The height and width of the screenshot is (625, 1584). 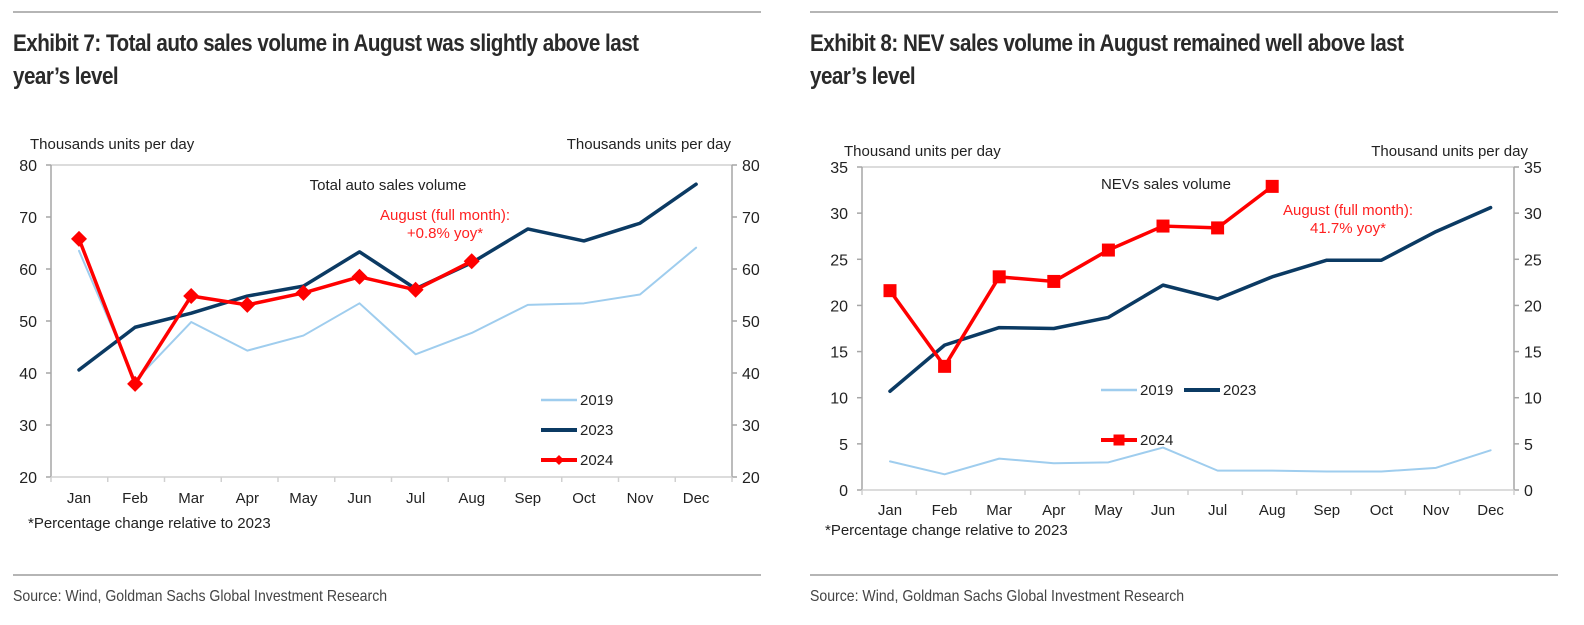 I want to click on right-y-tick-label: 20, so click(x=751, y=478).